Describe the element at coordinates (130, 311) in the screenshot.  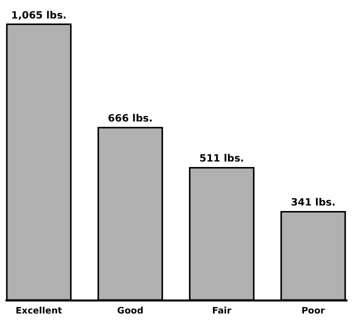
I see `x-tick-label: Good` at that location.